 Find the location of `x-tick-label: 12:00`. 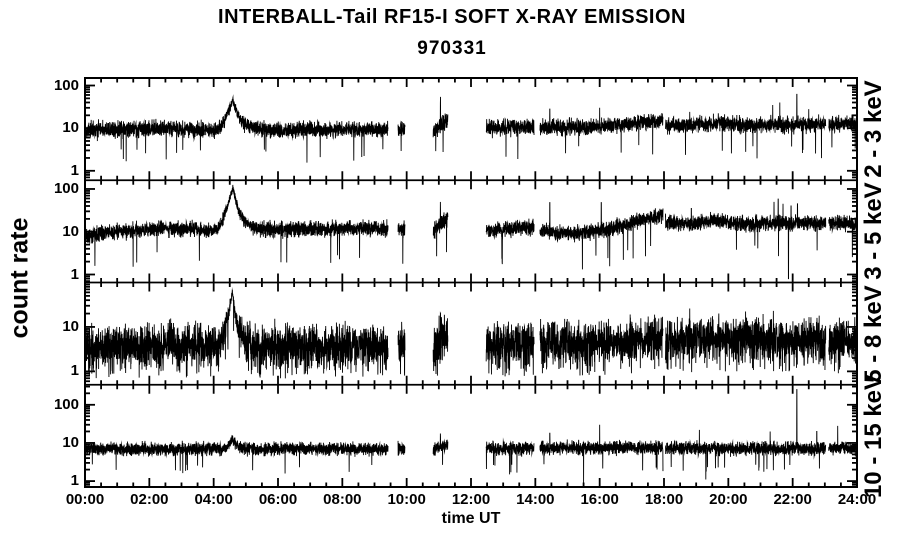

x-tick-label: 12:00 is located at coordinates (471, 499).